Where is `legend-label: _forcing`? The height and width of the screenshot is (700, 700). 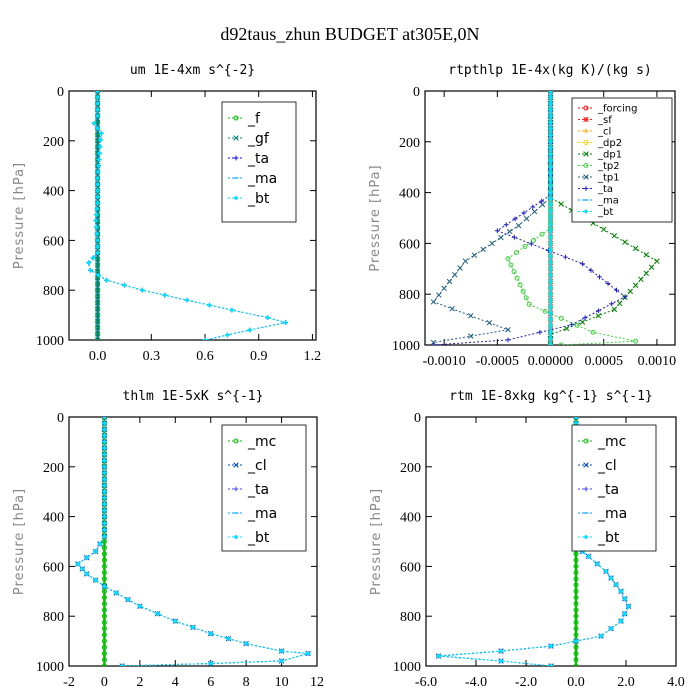 legend-label: _forcing is located at coordinates (617, 109).